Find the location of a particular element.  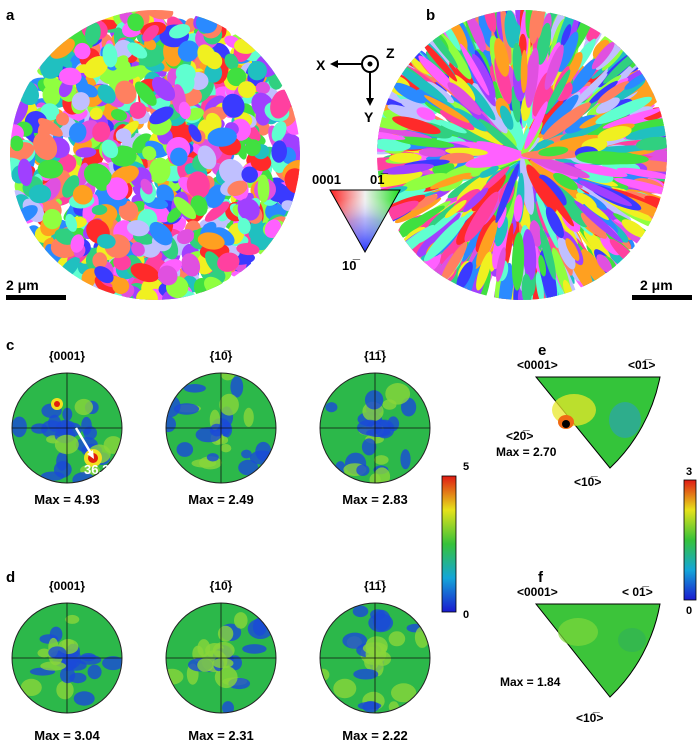

scale-bar-a: 2 μm is located at coordinates (36, 288).